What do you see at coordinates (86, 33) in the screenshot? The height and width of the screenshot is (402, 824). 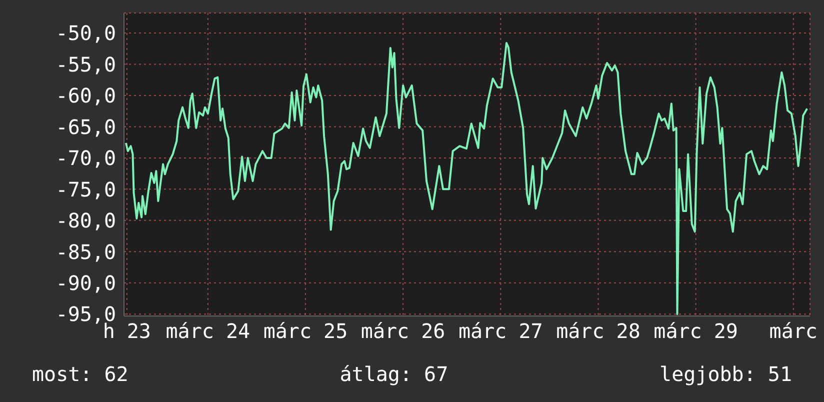 I see `y-tick-label: -50,0` at bounding box center [86, 33].